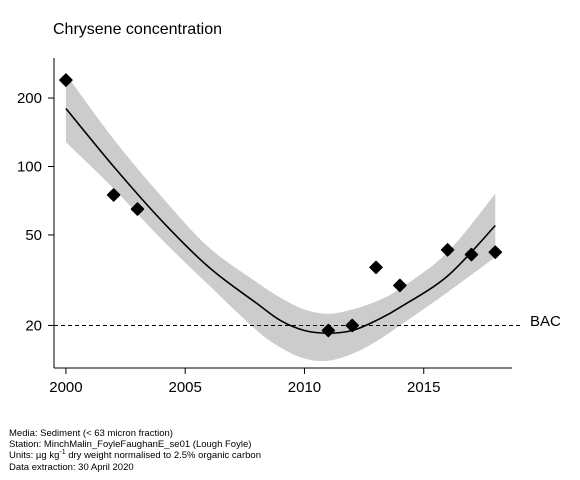 The width and height of the screenshot is (580, 480). What do you see at coordinates (545, 321) in the screenshot?
I see `bac-label: BAC` at bounding box center [545, 321].